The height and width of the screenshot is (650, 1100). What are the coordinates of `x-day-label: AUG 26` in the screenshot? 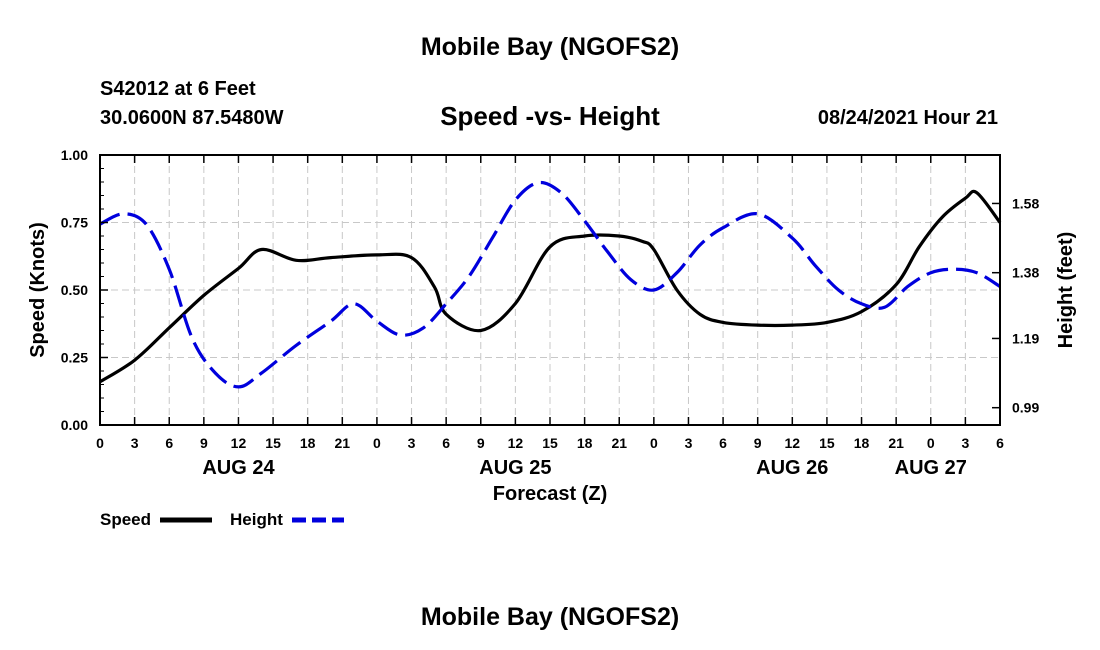 It's located at (792, 468).